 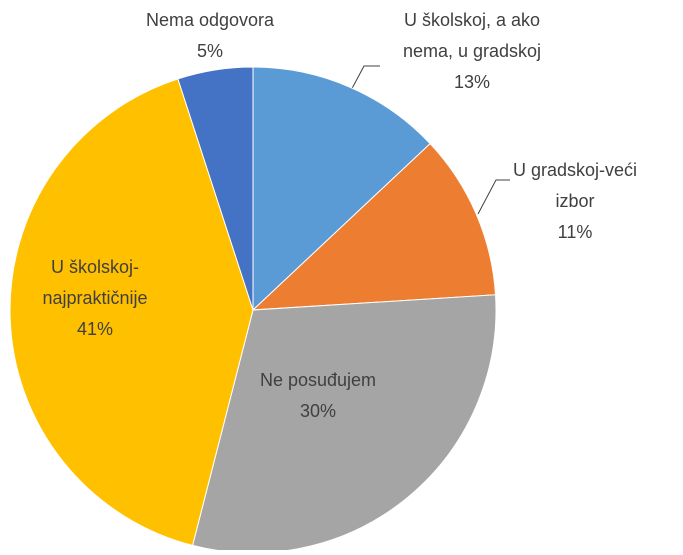 What do you see at coordinates (94, 282) in the screenshot?
I see `slice-label: U školskoj-najpraktičnije` at bounding box center [94, 282].